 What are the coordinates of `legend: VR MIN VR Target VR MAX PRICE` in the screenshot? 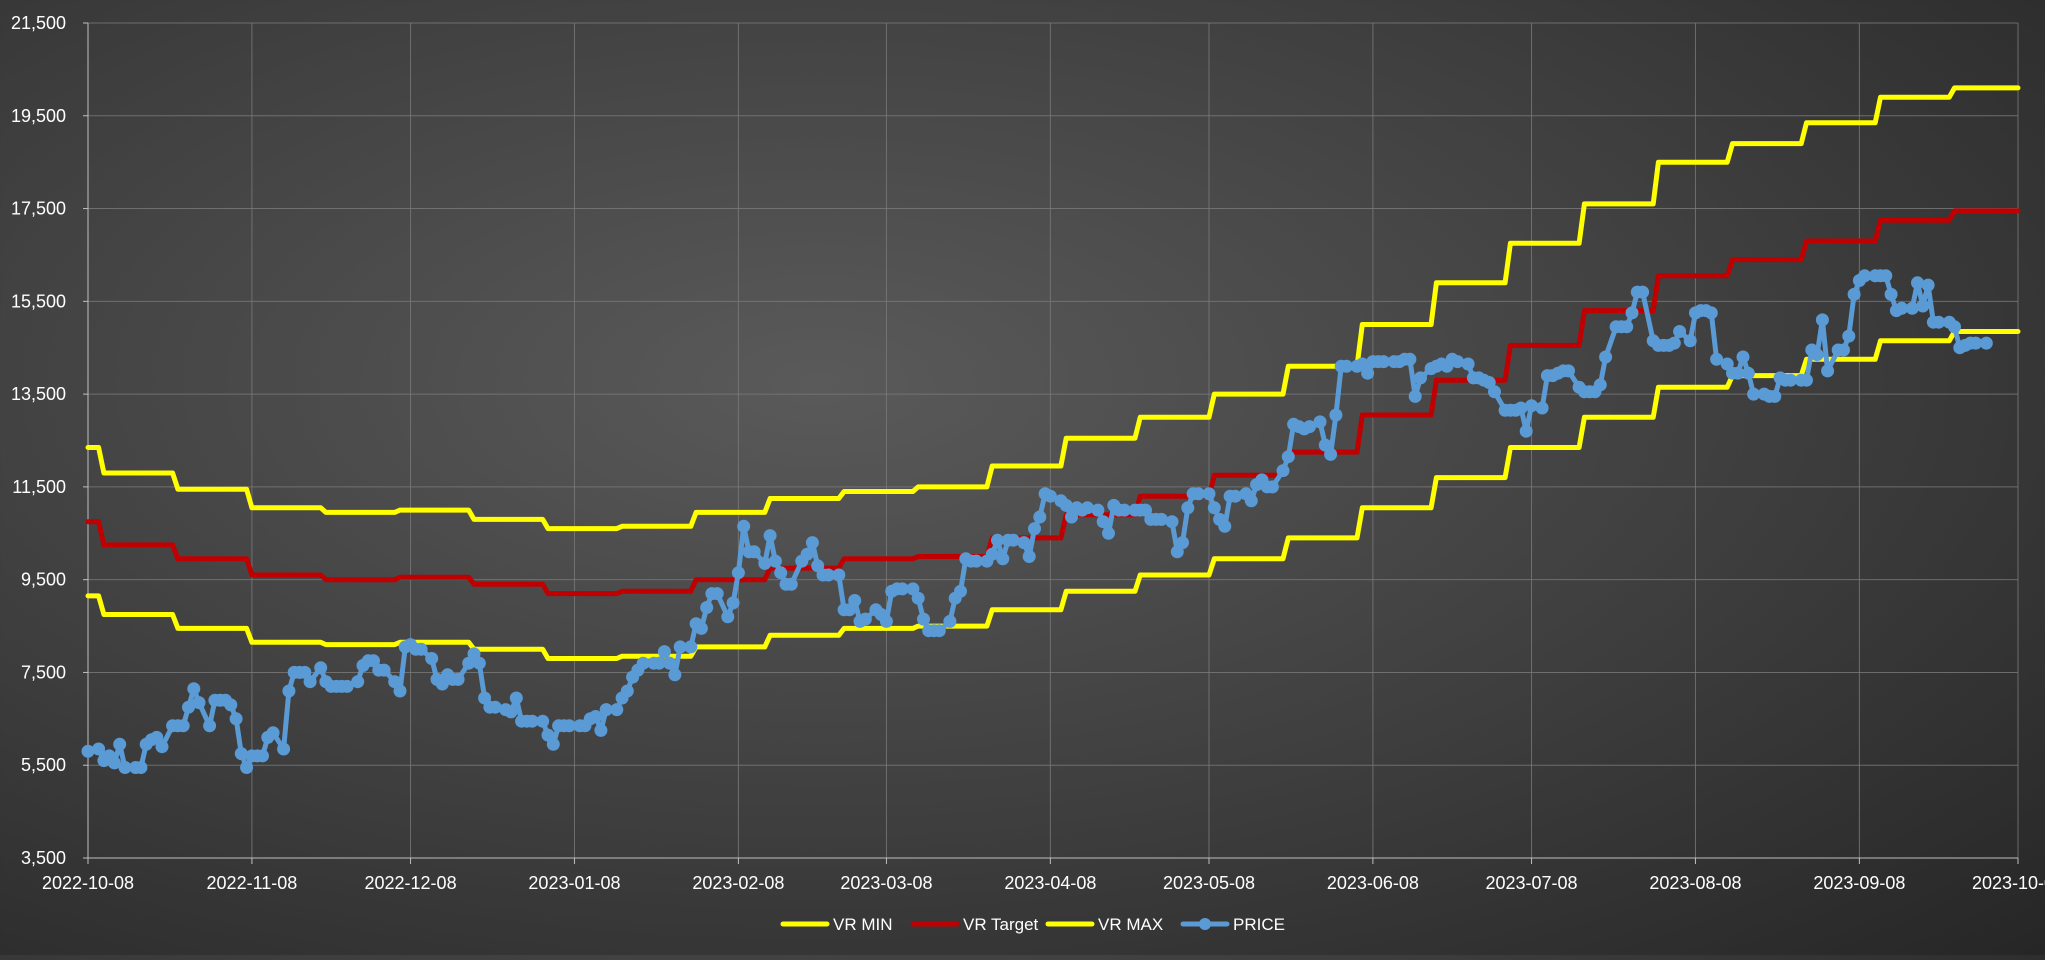 It's located at (1032, 924).